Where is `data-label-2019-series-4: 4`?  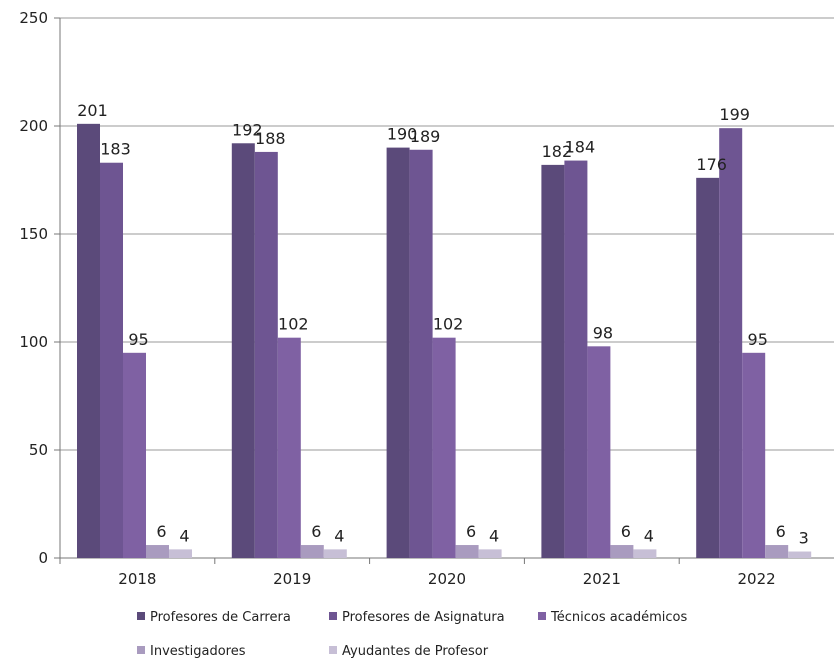
data-label-2019-series-4: 4 is located at coordinates (339, 535).